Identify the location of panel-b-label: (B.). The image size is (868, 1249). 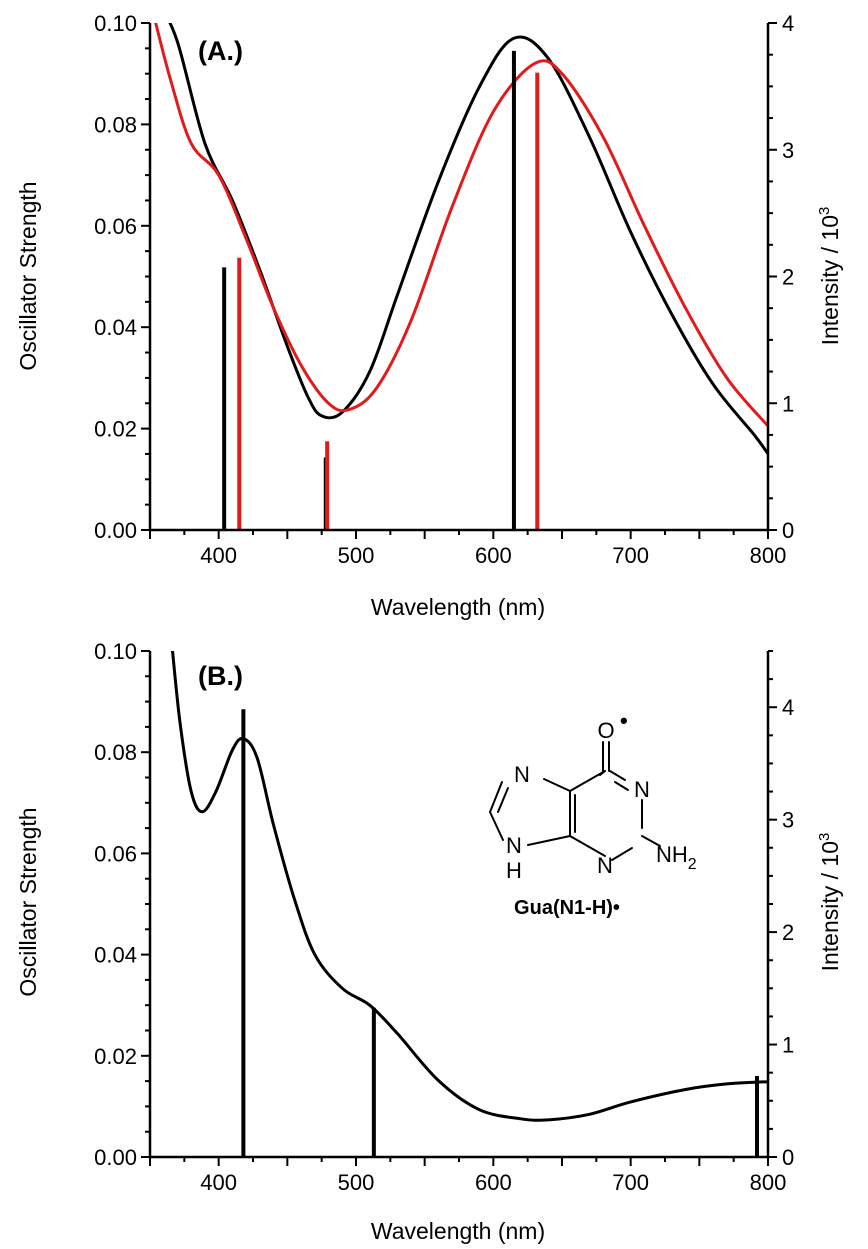
(220, 676).